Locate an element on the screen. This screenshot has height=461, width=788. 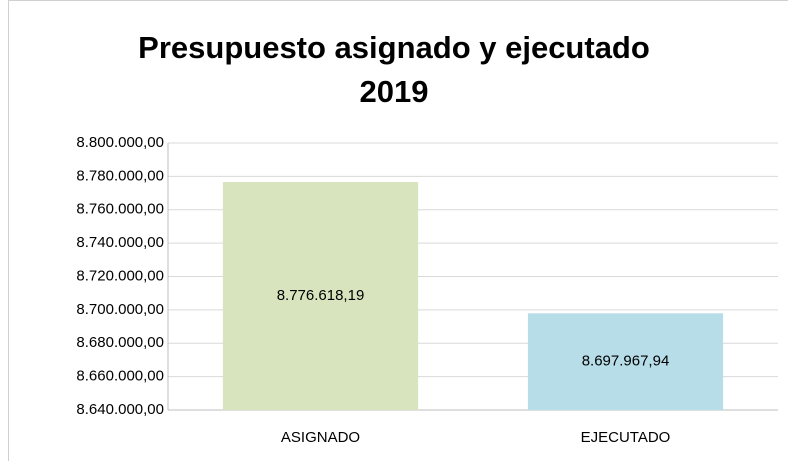
x-tick-label: ASIGNADO is located at coordinates (320, 437).